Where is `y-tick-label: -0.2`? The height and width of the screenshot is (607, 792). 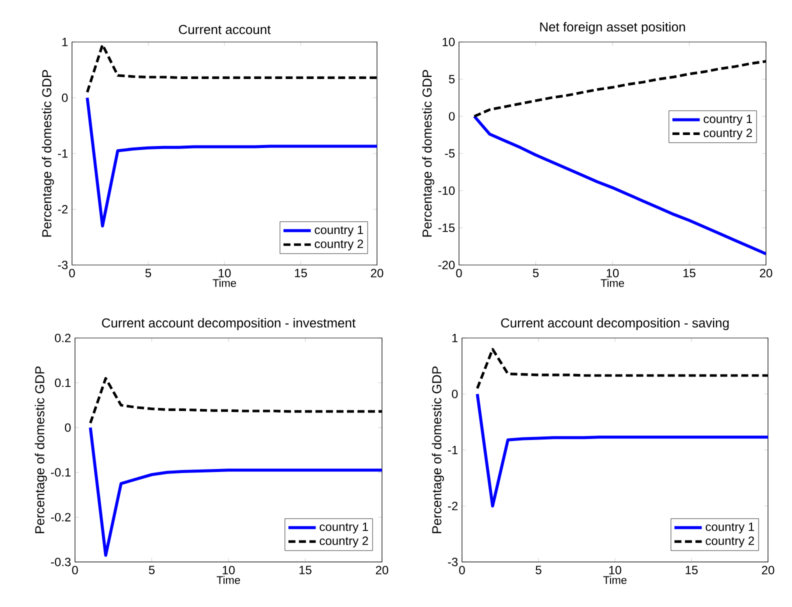
y-tick-label: -0.2 is located at coordinates (61, 517).